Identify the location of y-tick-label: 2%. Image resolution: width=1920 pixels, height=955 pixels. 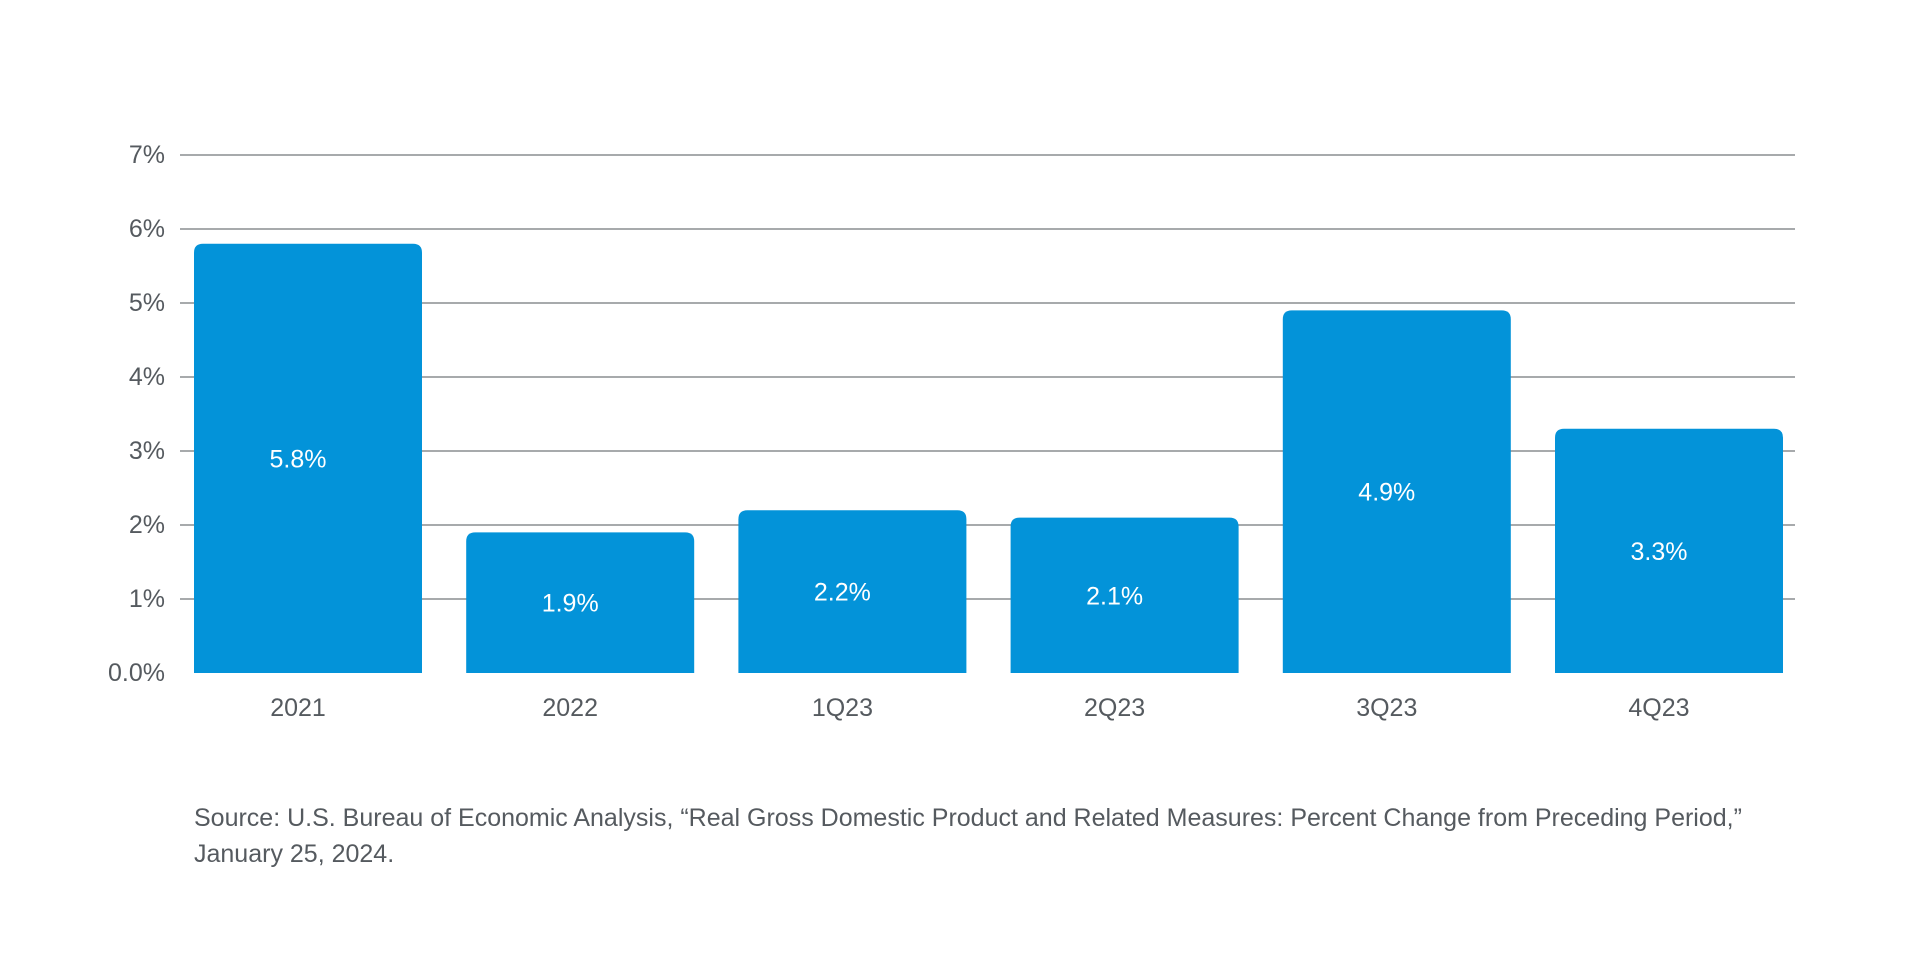
(147, 525).